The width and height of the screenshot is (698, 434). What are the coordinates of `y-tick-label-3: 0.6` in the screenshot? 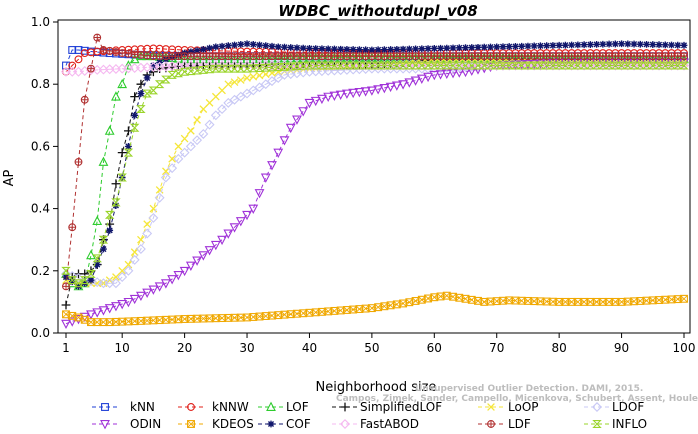 It's located at (40, 146).